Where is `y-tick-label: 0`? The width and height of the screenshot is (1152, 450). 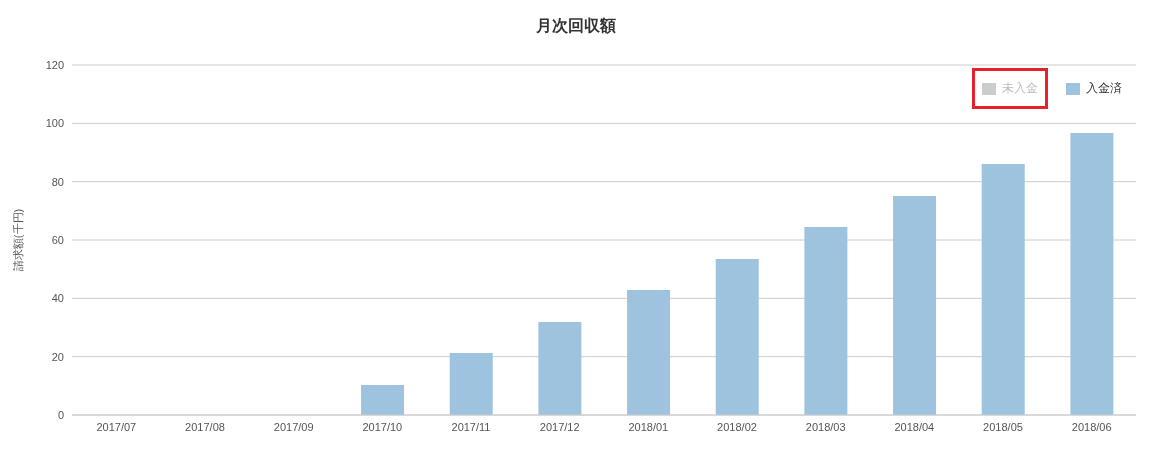
y-tick-label: 0 is located at coordinates (60, 414).